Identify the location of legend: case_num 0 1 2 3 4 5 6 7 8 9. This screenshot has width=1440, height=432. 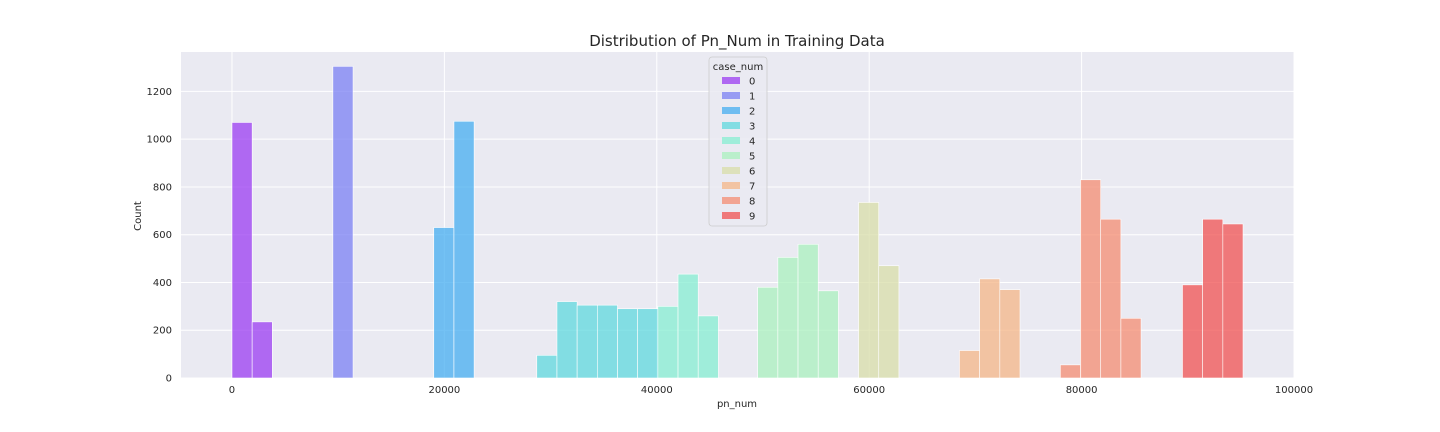
(738, 141).